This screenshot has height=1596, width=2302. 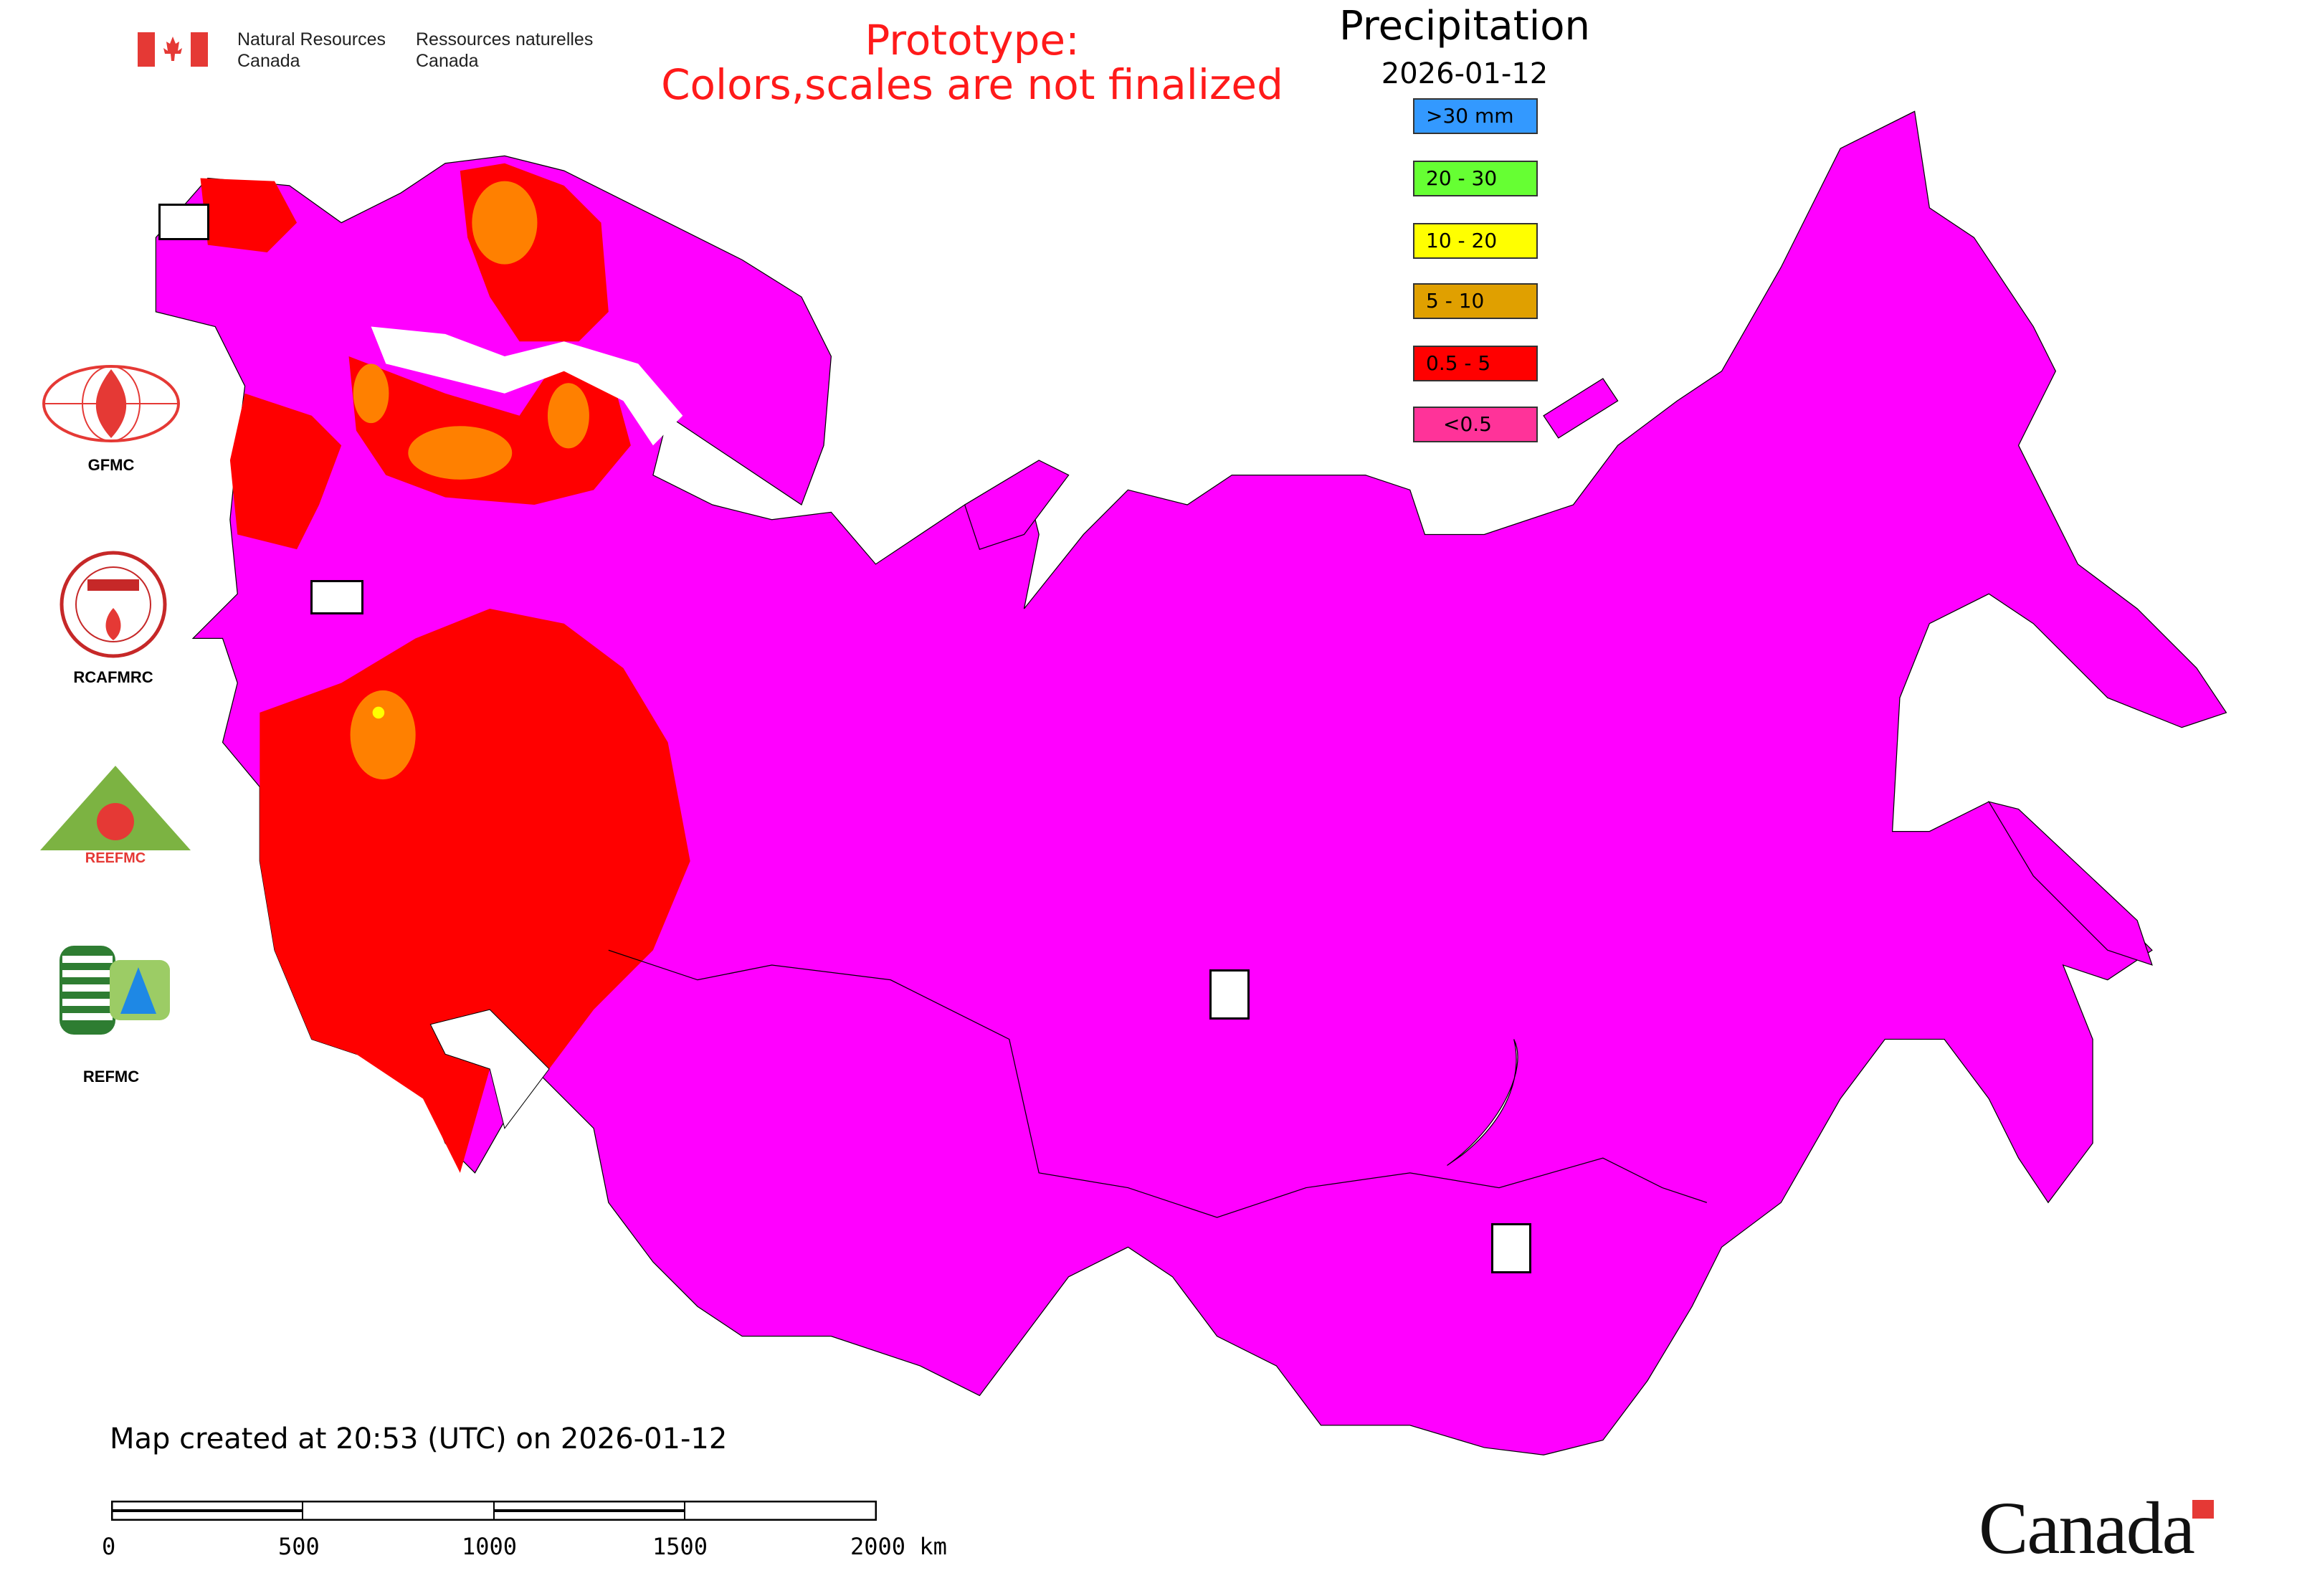 I want to click on legend-item-lt0.5: <0.5, so click(x=1475, y=424).